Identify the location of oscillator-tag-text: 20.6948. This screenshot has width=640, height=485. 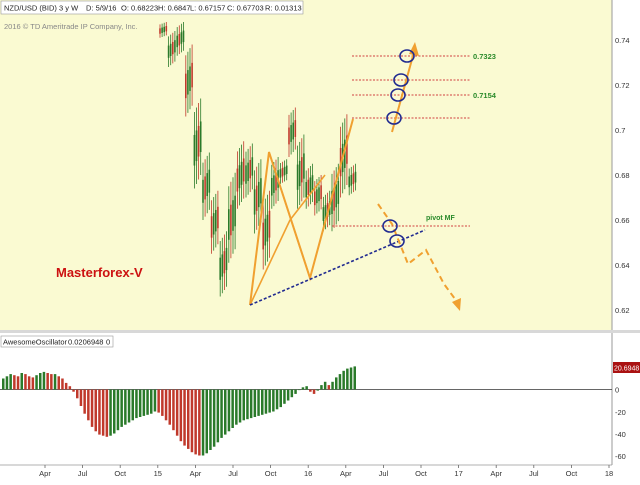
(626, 369).